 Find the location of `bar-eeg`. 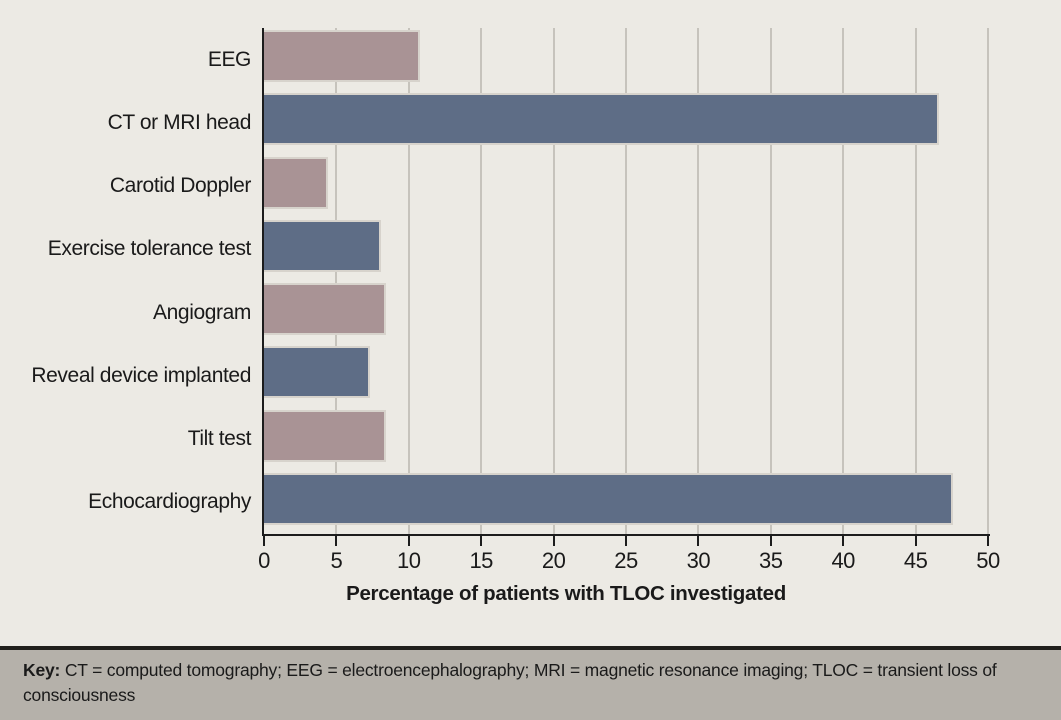

bar-eeg is located at coordinates (342, 56).